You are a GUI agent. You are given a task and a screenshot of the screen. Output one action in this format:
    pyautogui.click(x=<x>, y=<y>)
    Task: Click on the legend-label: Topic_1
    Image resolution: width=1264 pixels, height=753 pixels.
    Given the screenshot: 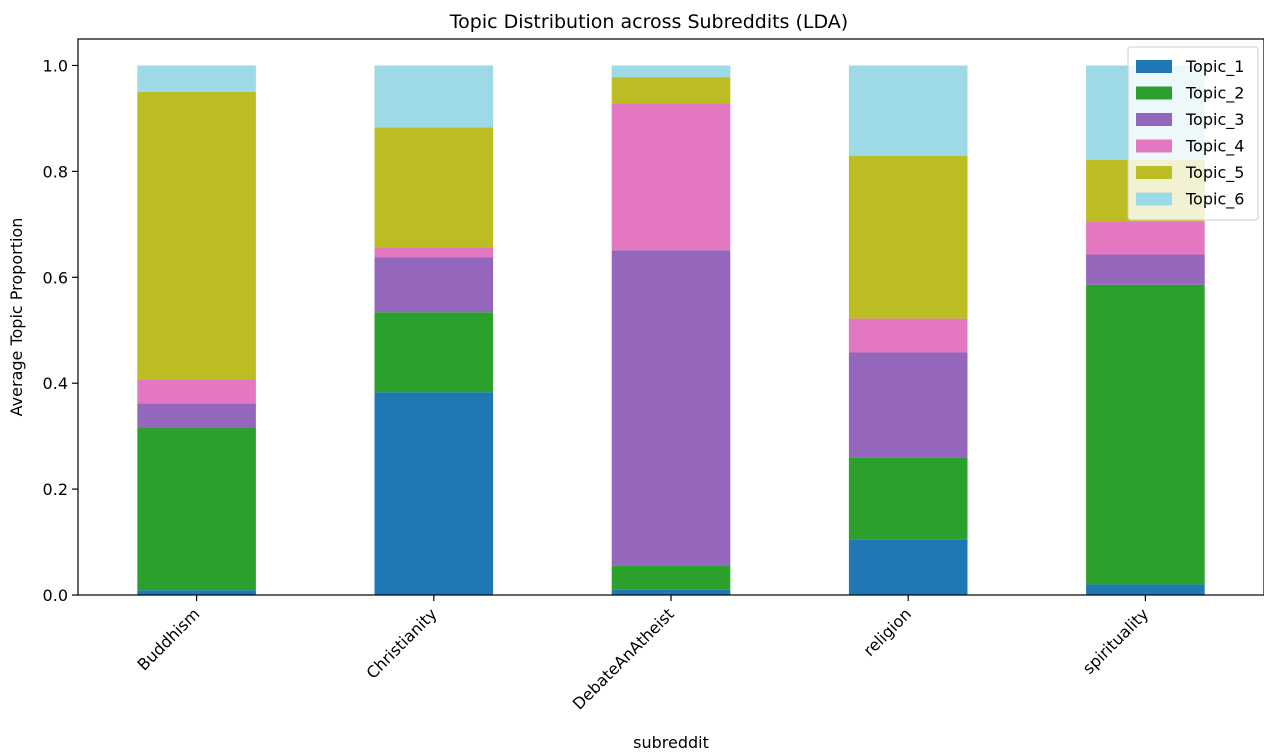 What is the action you would take?
    pyautogui.click(x=1214, y=67)
    